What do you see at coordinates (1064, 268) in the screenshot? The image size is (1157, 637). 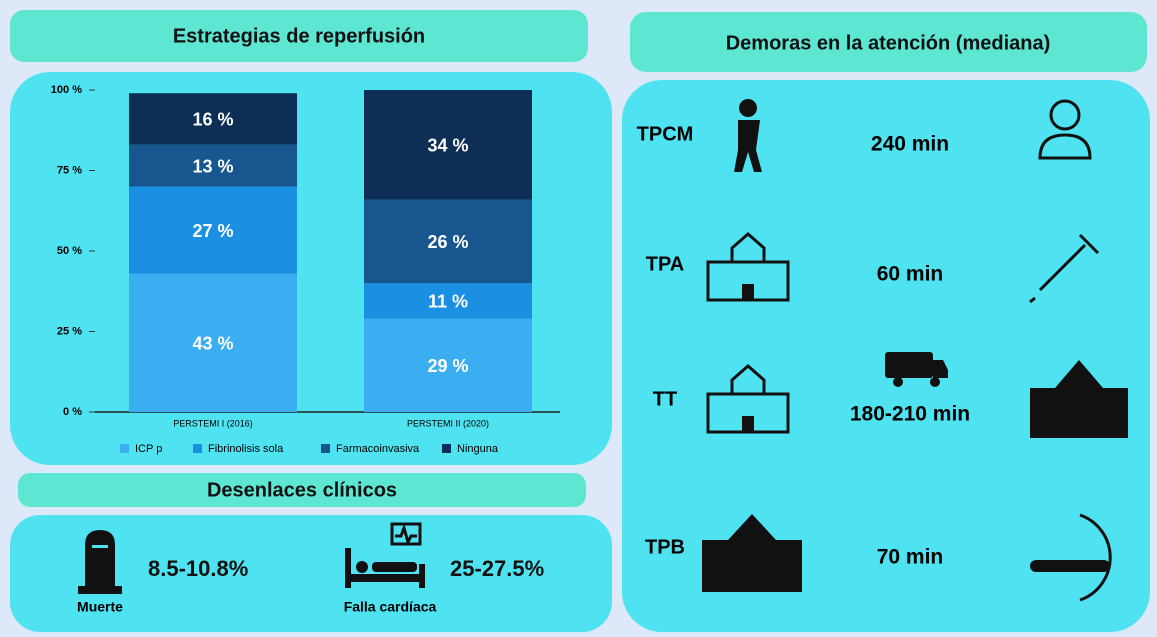 I see `syringe-icon` at bounding box center [1064, 268].